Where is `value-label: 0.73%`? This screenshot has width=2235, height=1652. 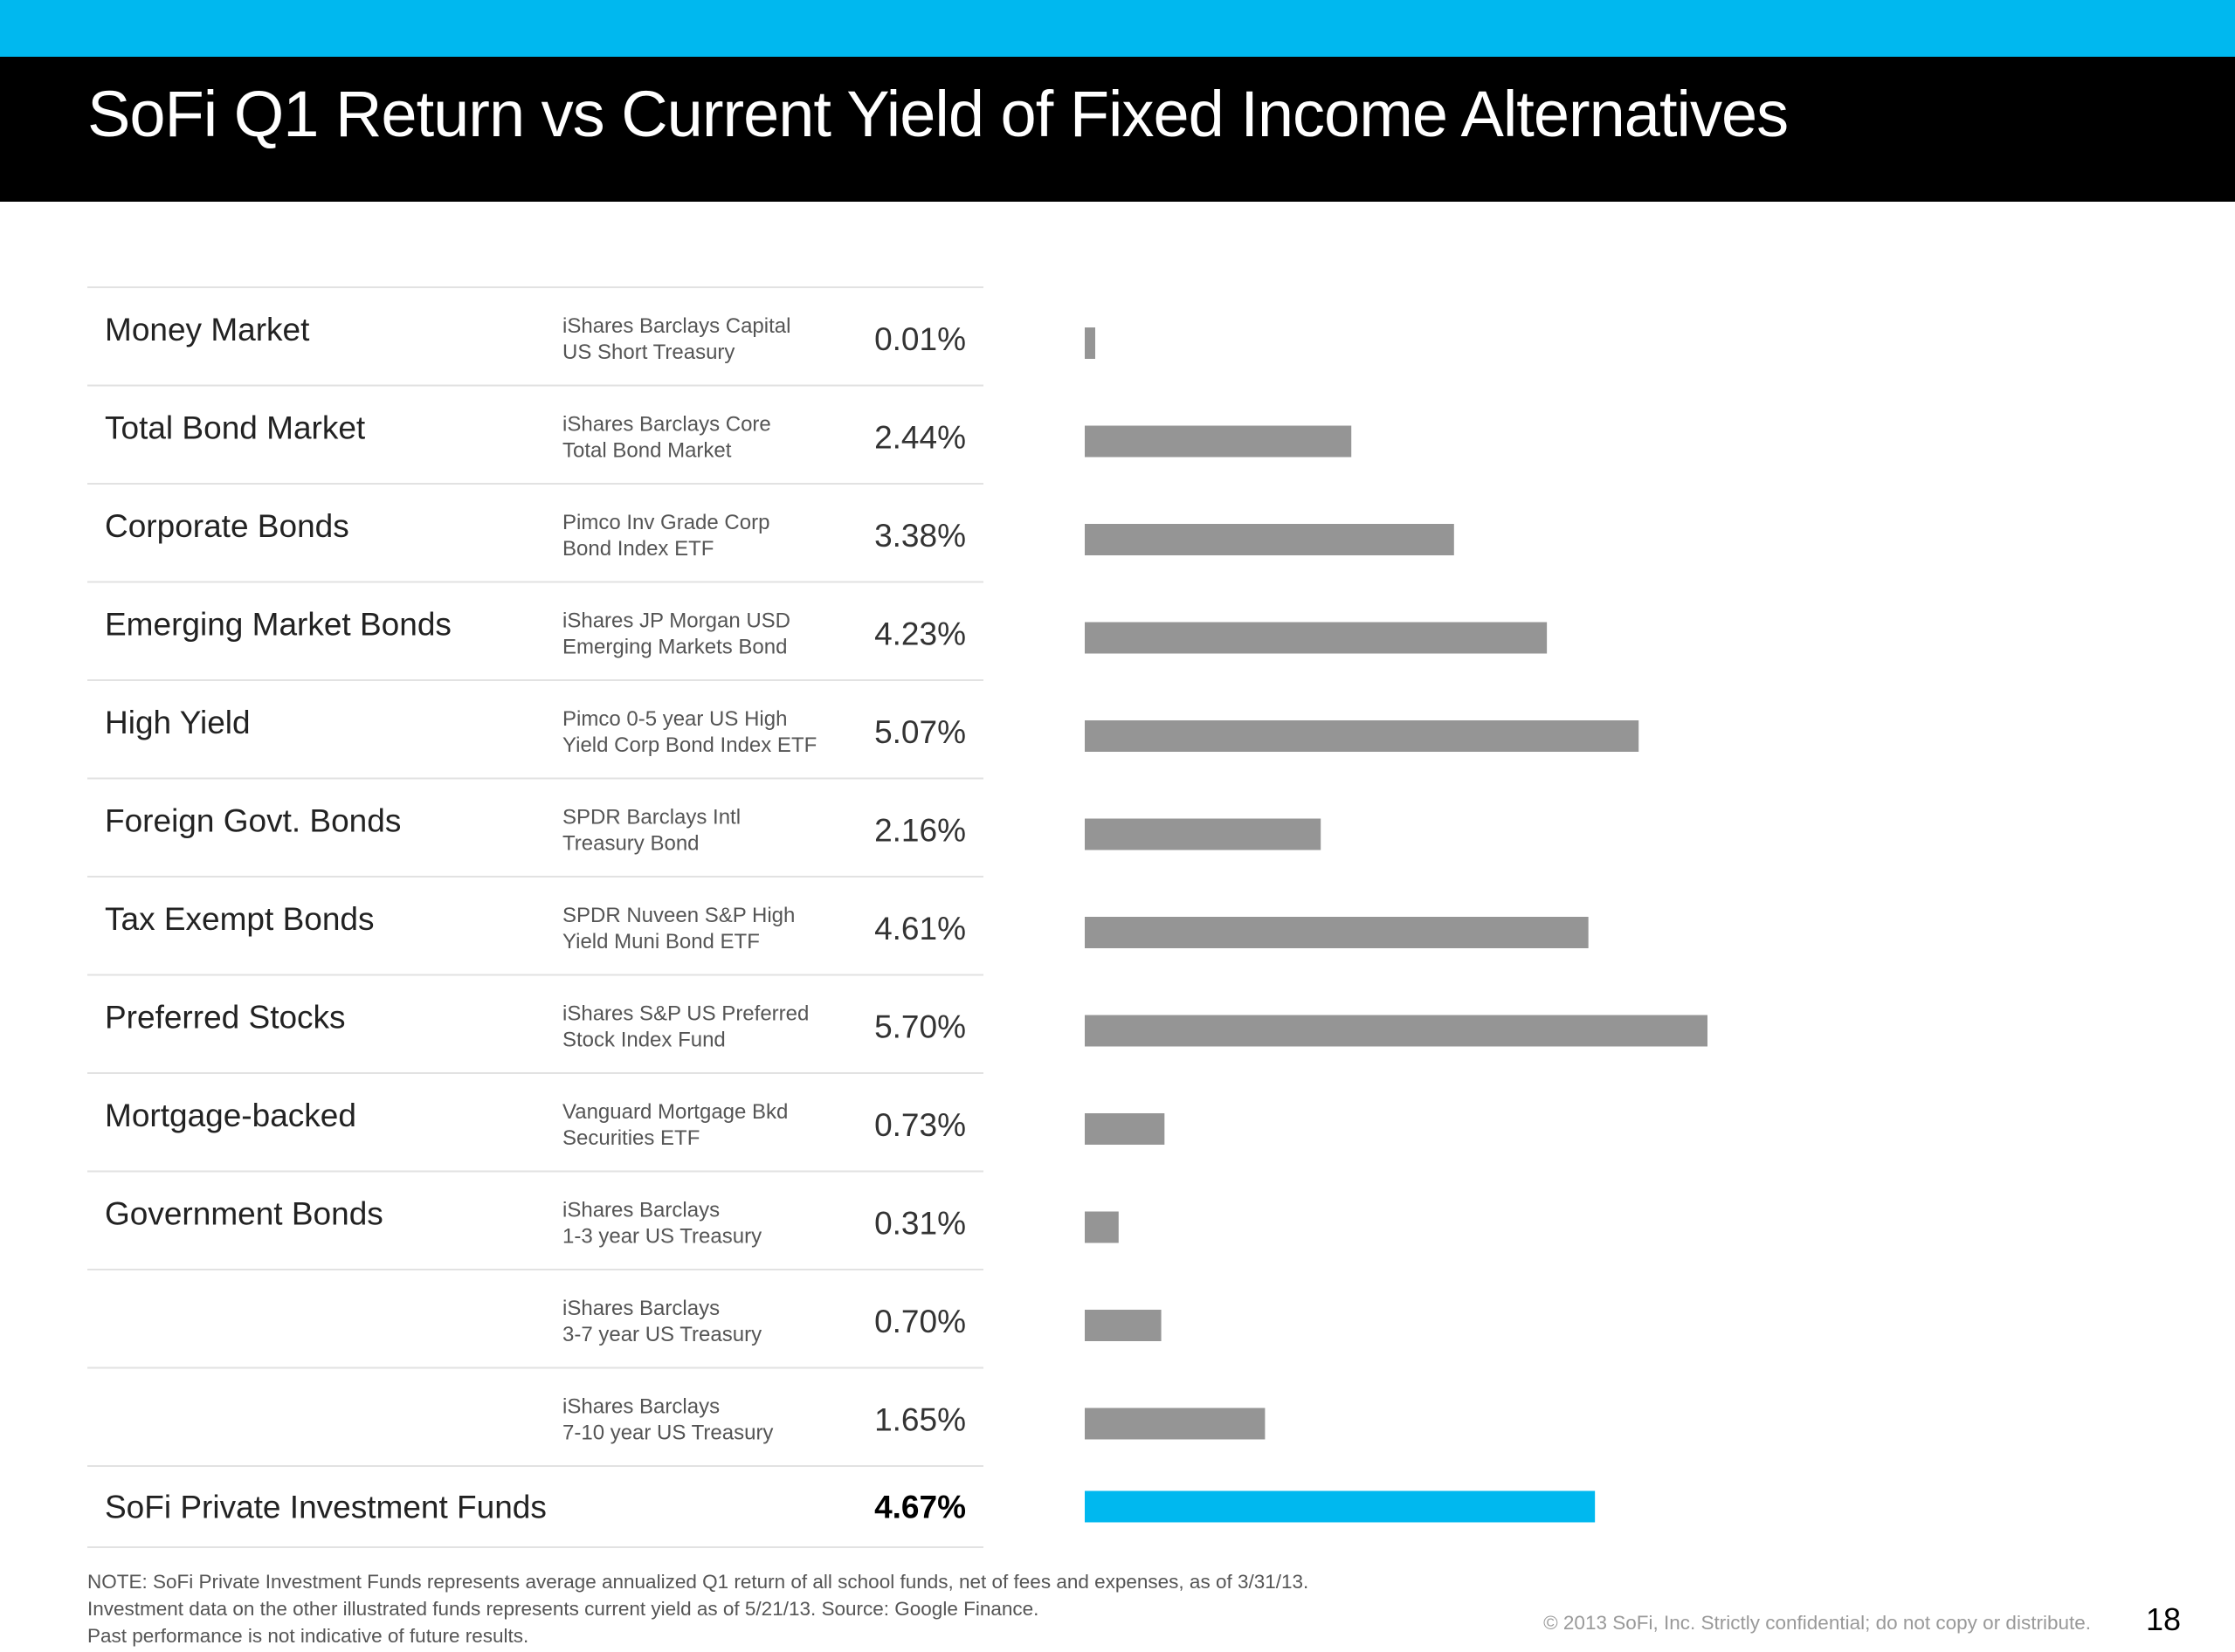
value-label: 0.73% is located at coordinates (920, 1125).